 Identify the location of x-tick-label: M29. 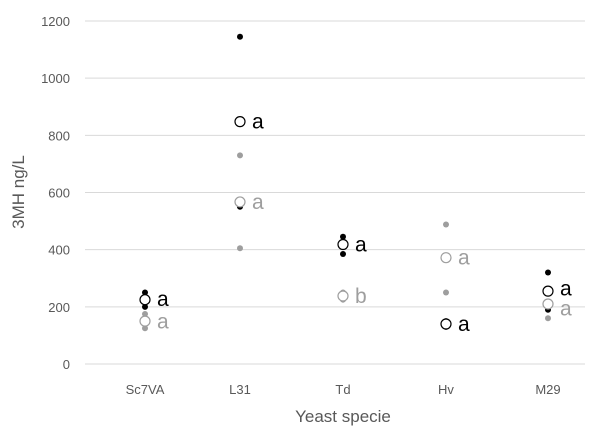
(547, 389).